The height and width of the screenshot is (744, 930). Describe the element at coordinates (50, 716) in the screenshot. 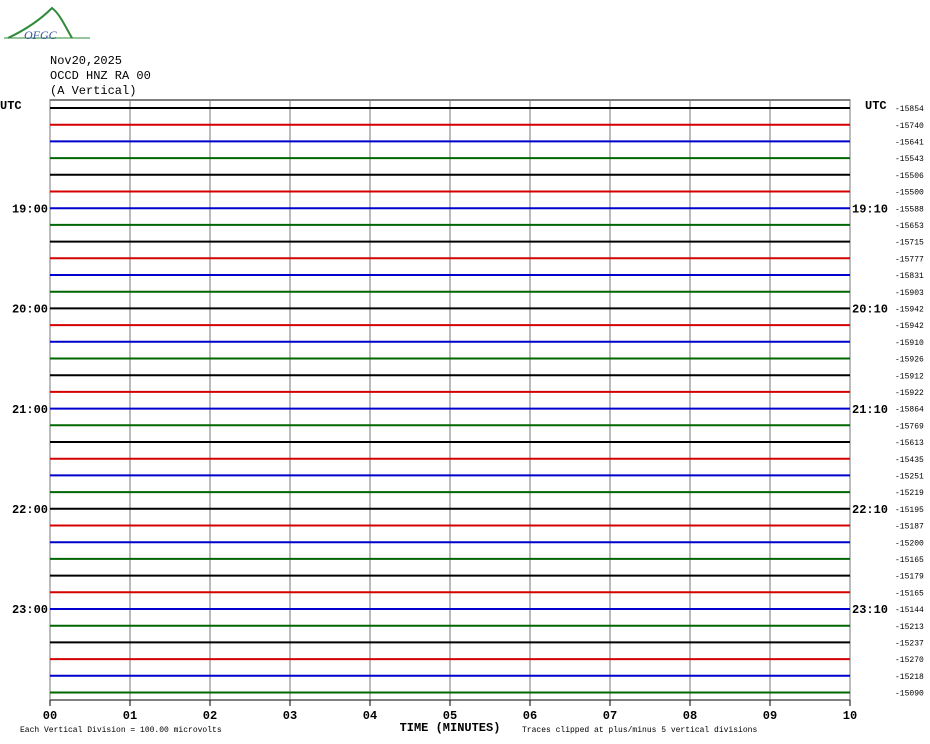

I see `x-tick-label: 00` at that location.